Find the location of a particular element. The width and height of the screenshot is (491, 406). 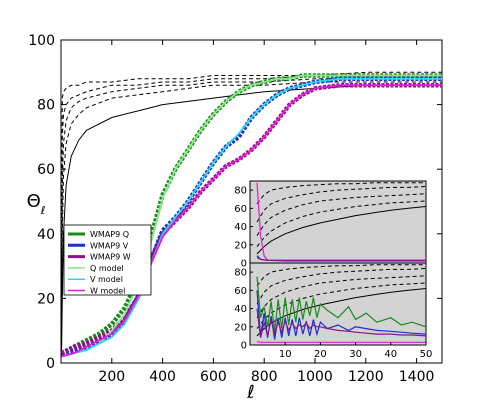

x-tick-label: 1200 is located at coordinates (366, 377).